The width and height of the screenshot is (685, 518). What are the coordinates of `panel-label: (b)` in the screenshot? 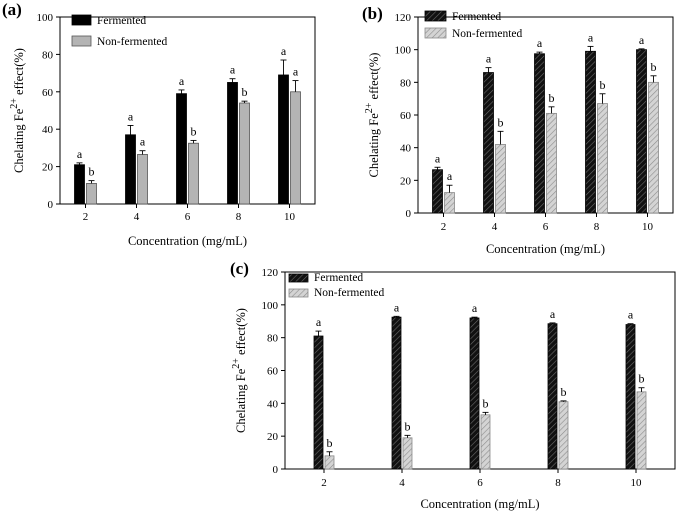 It's located at (372, 13).